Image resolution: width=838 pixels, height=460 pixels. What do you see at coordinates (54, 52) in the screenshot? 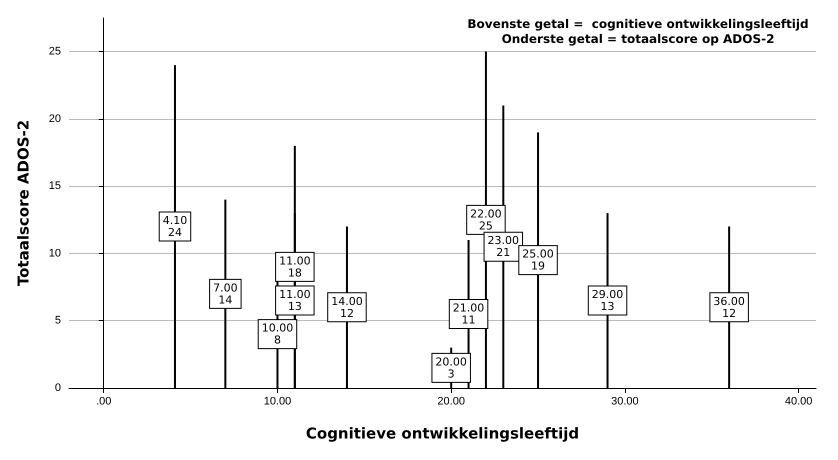
I see `y-tick-label: 25` at bounding box center [54, 52].